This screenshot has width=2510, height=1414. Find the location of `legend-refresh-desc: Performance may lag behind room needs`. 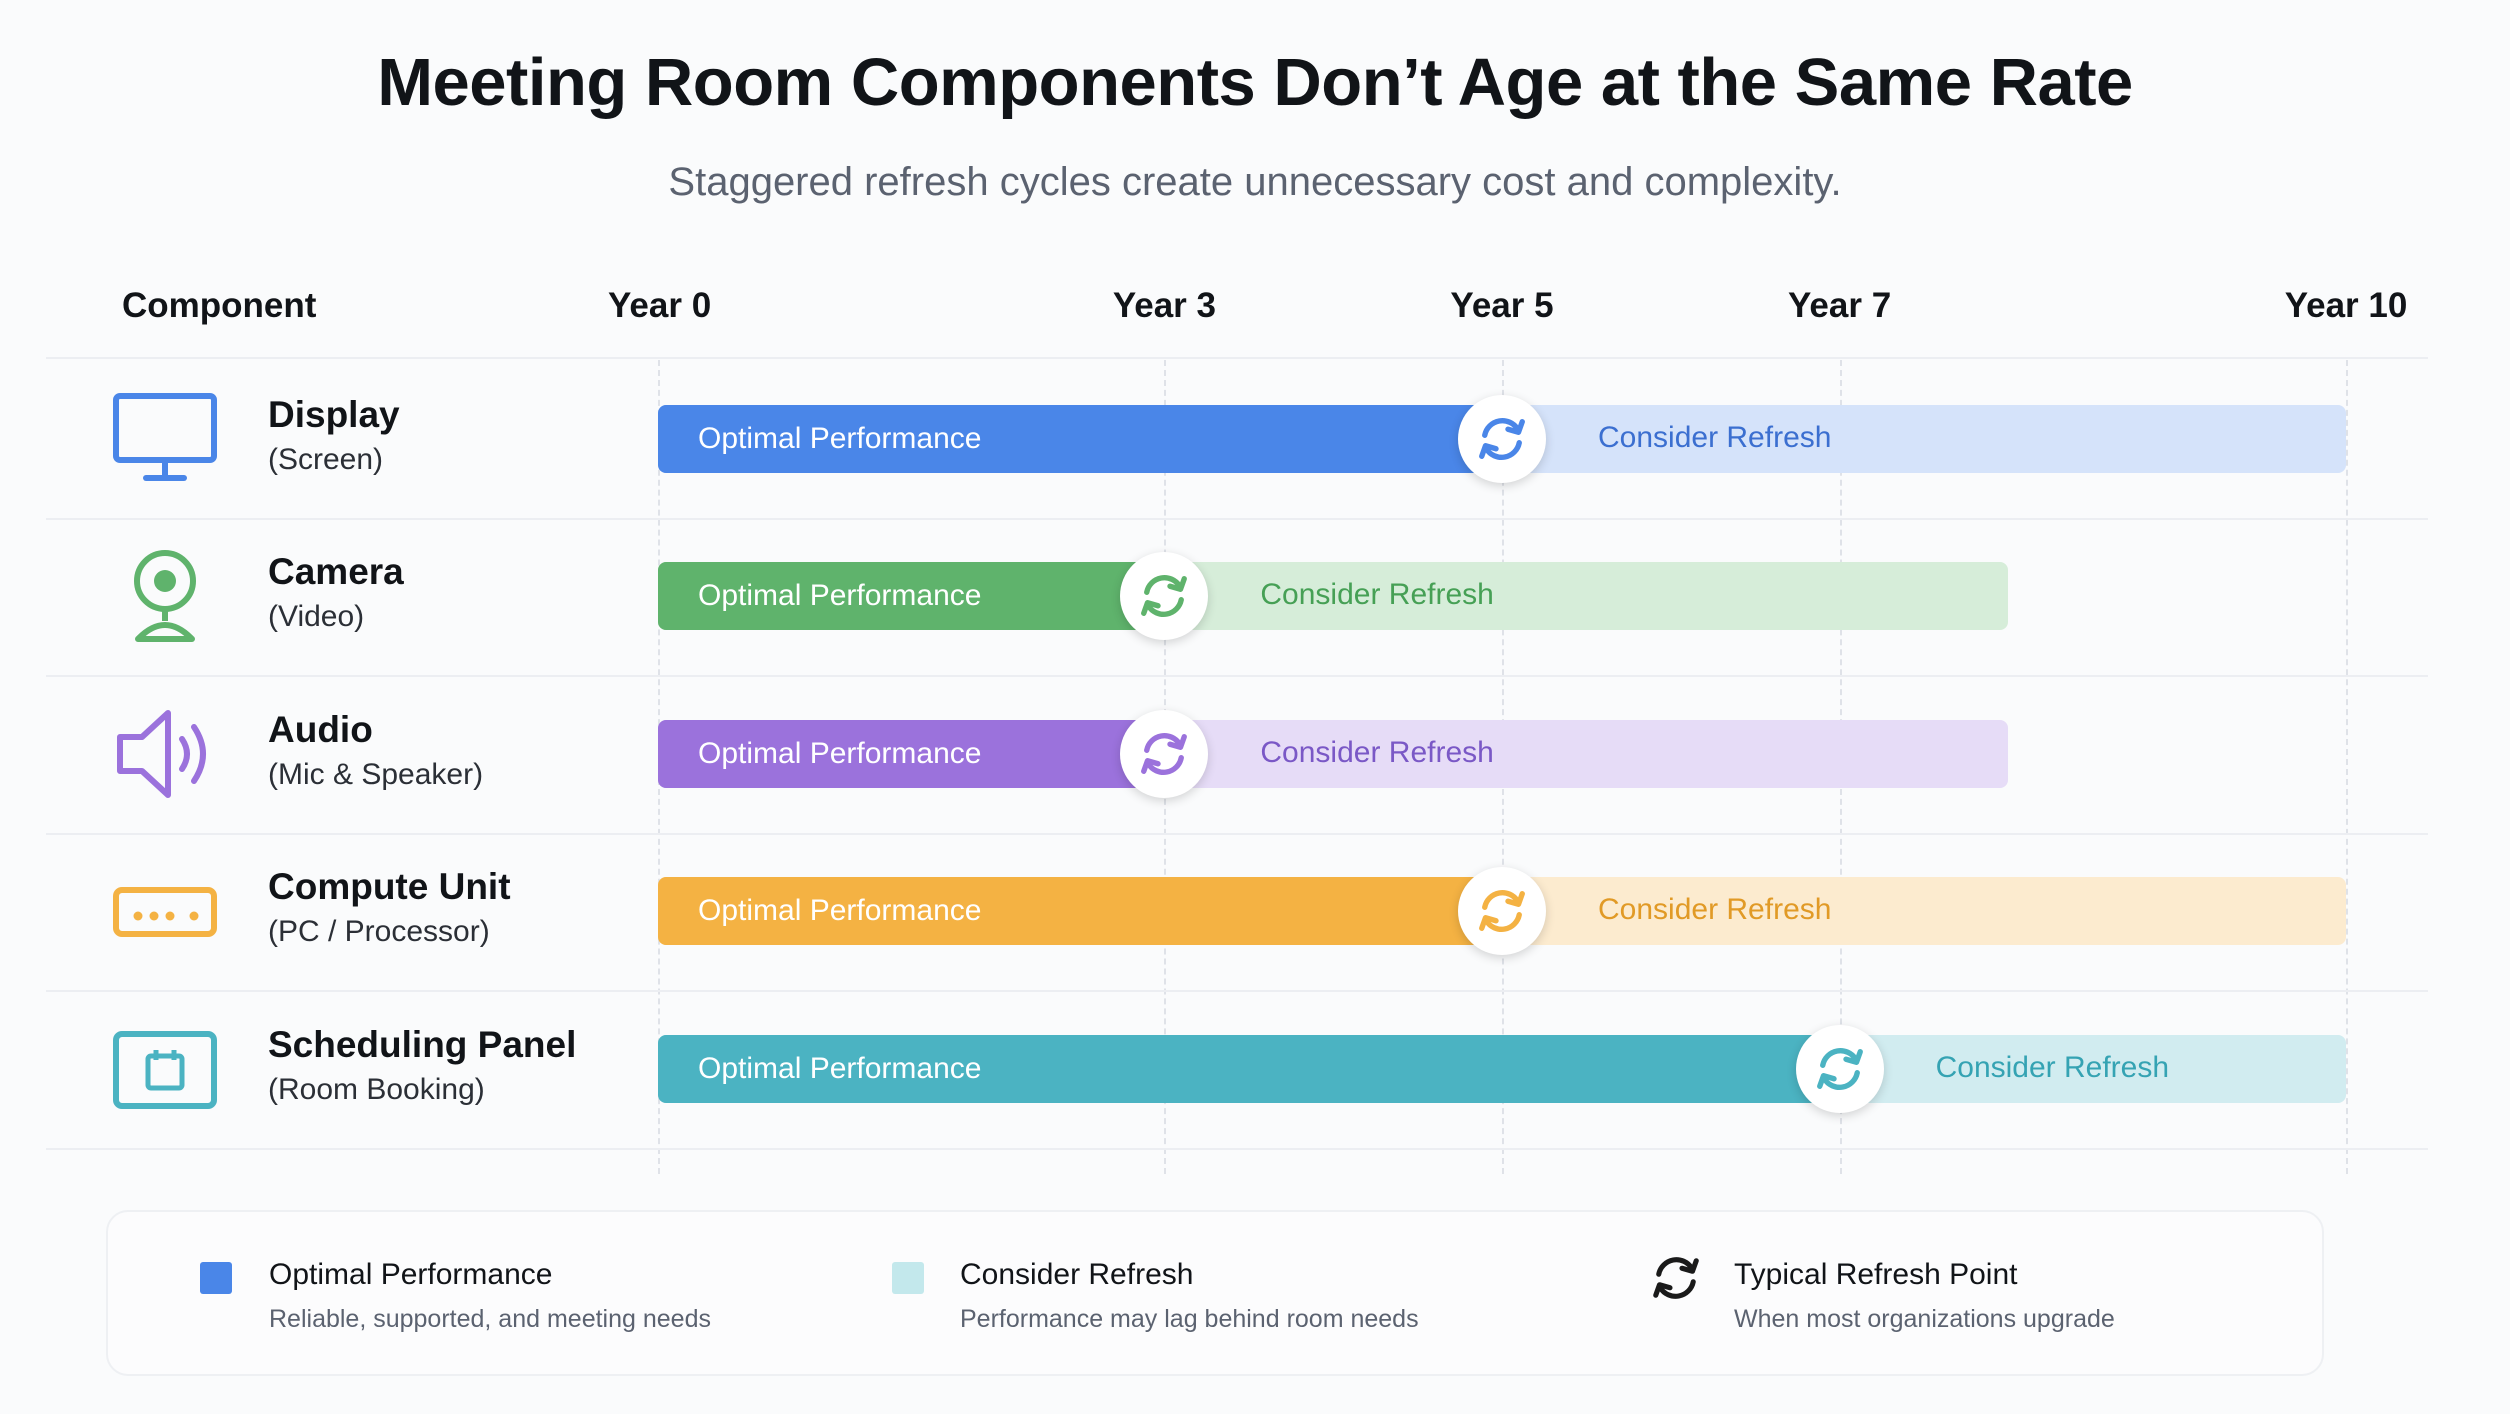

legend-refresh-desc: Performance may lag behind room needs is located at coordinates (1189, 1319).